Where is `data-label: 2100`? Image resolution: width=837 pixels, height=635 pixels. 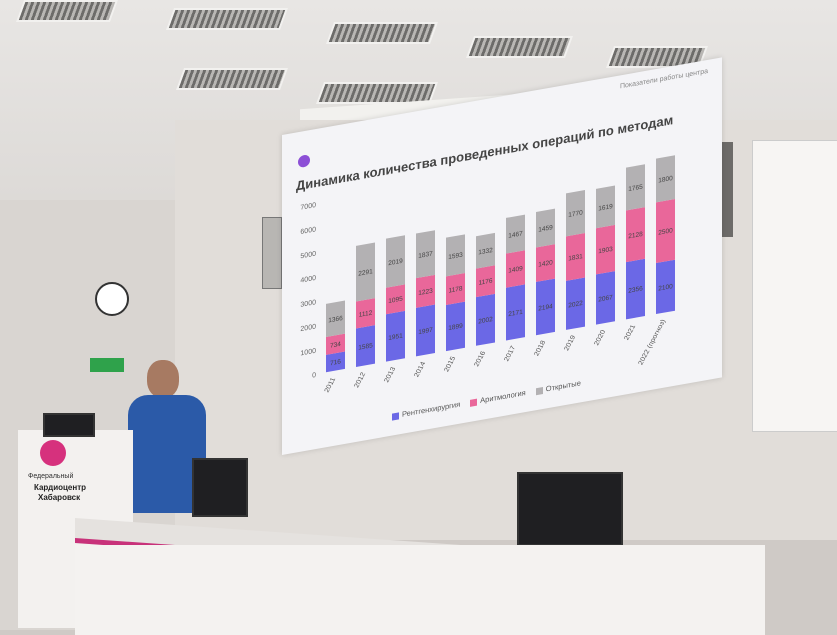
data-label: 2100 is located at coordinates (665, 288).